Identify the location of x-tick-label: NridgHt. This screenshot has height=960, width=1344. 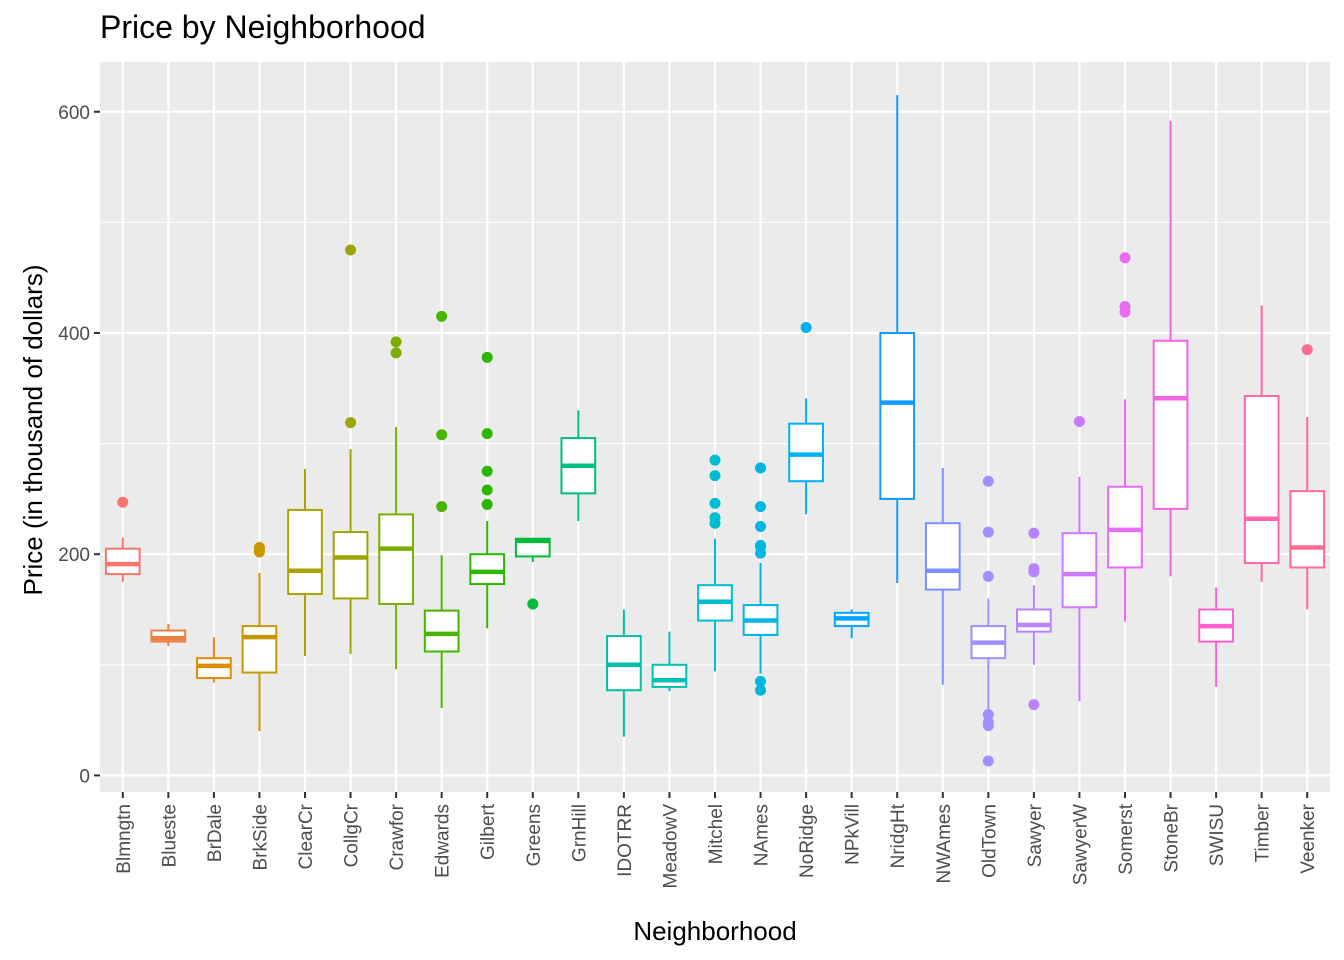
(898, 835).